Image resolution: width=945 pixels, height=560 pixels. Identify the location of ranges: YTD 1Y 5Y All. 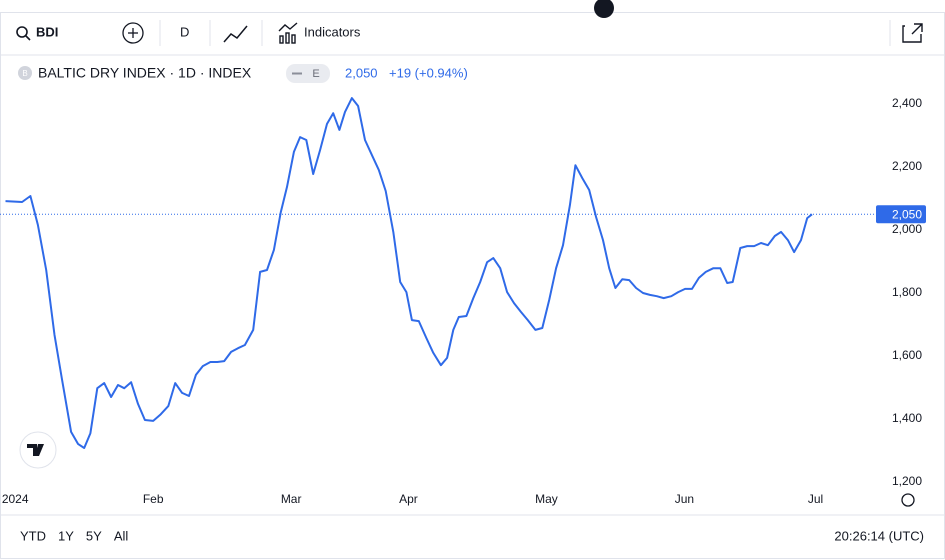
(74, 535).